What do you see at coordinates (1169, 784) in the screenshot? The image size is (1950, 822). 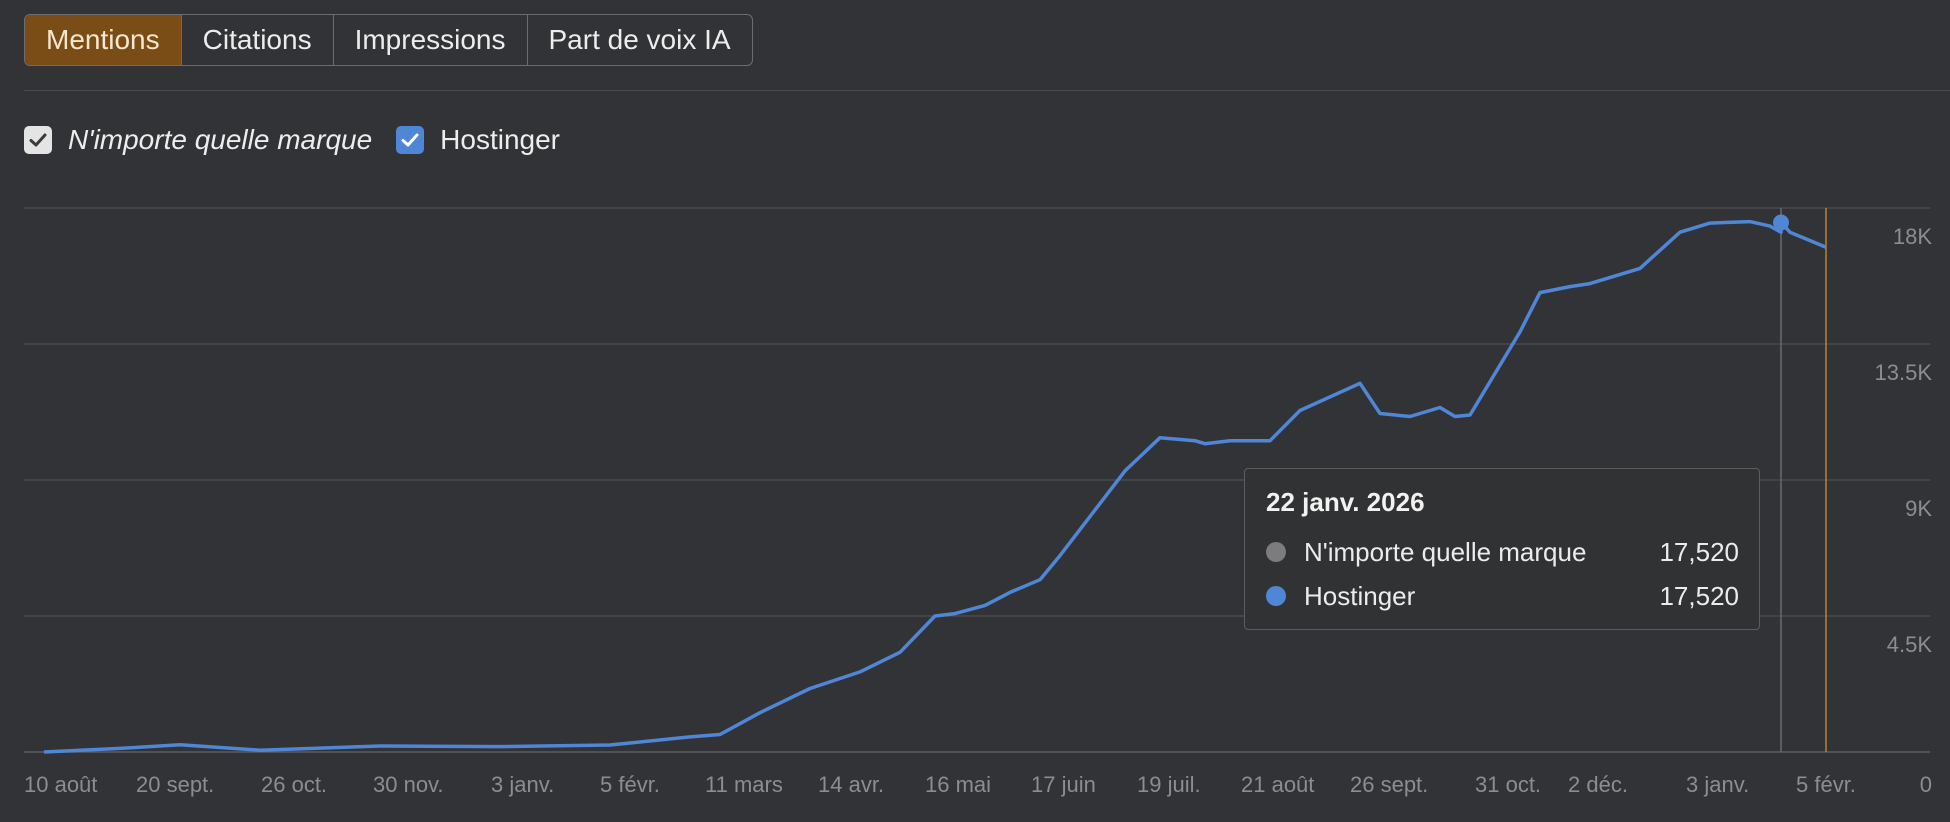 I see `x-tick-label: 19 juil.` at bounding box center [1169, 784].